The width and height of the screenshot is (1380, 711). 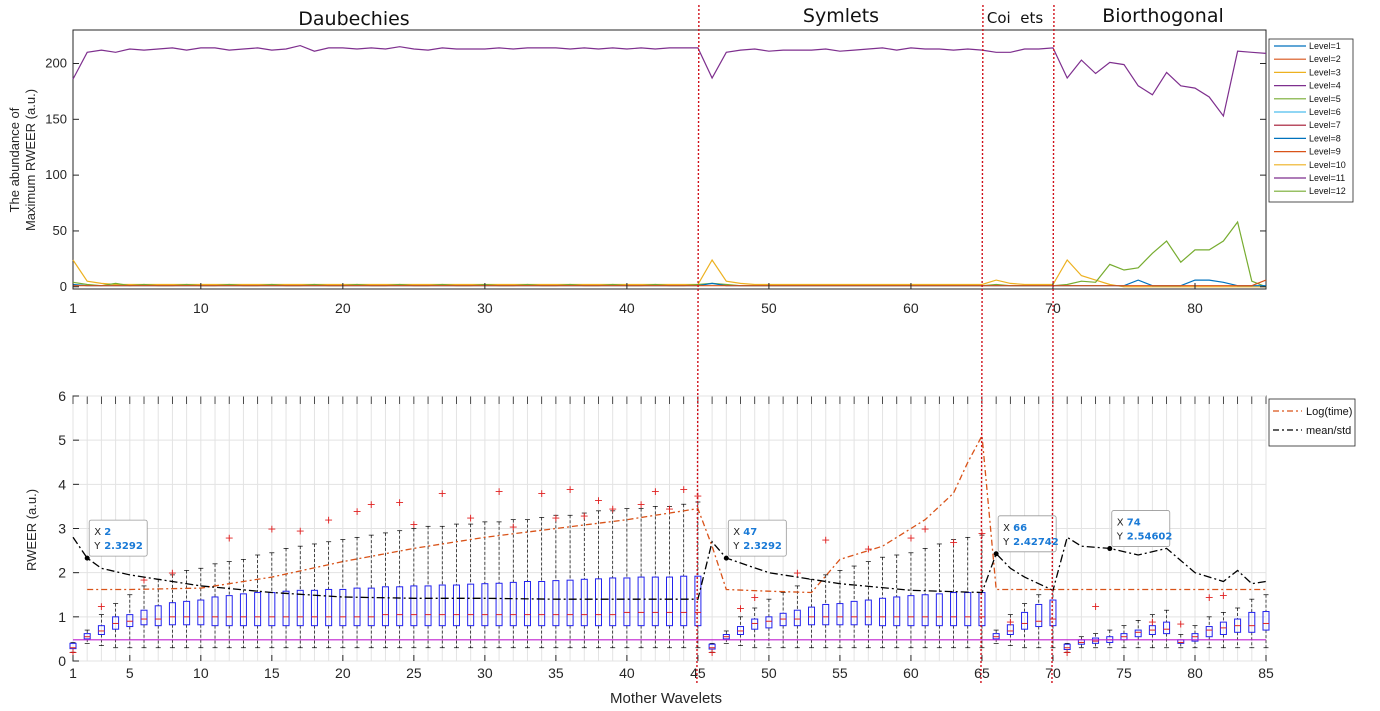 I want to click on datatip: X 66Y 2.42742, so click(x=1026, y=536).